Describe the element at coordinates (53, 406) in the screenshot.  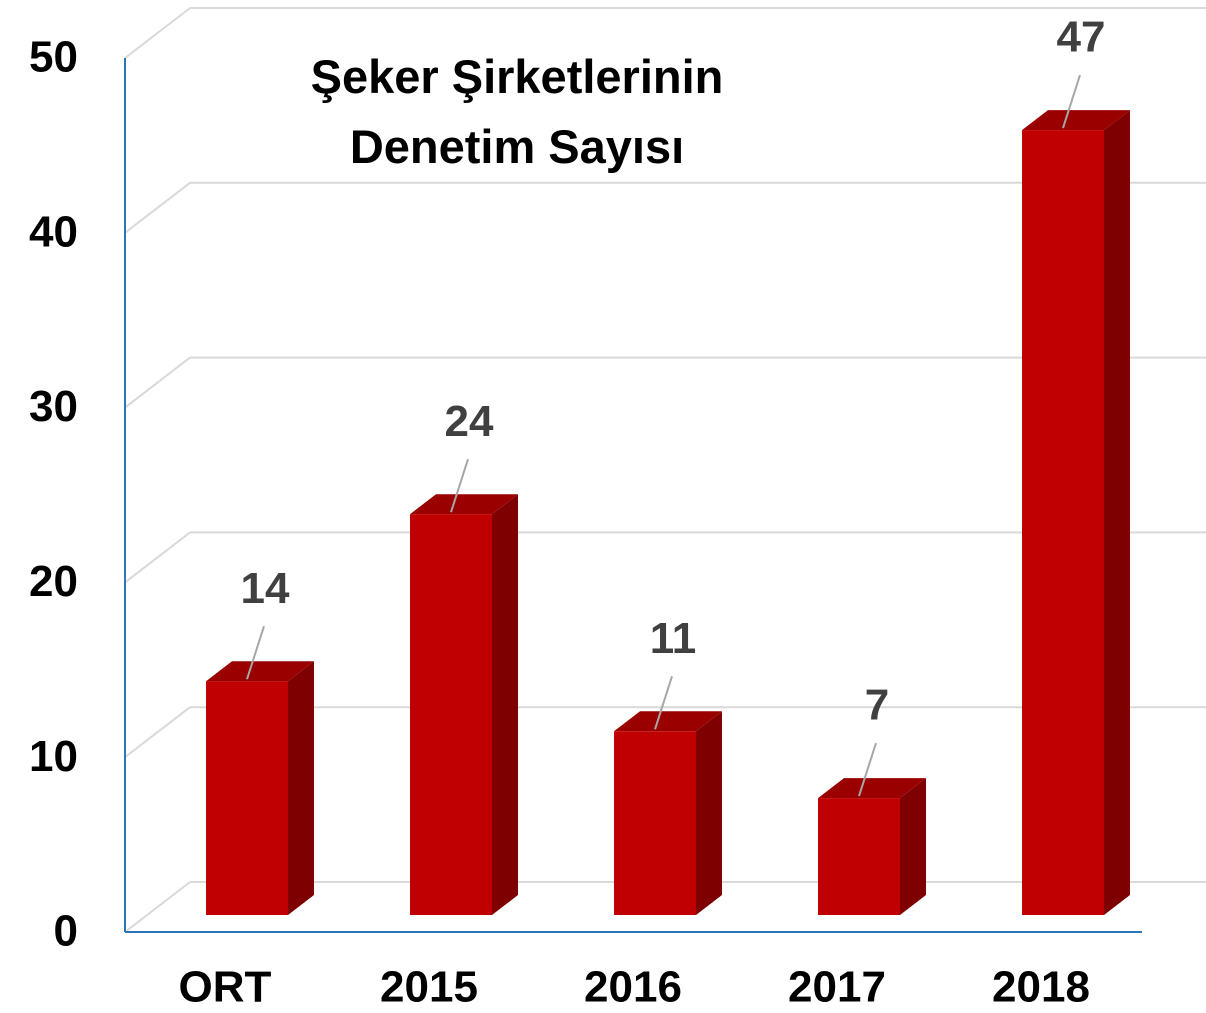
I see `y-tick-label: 30` at that location.